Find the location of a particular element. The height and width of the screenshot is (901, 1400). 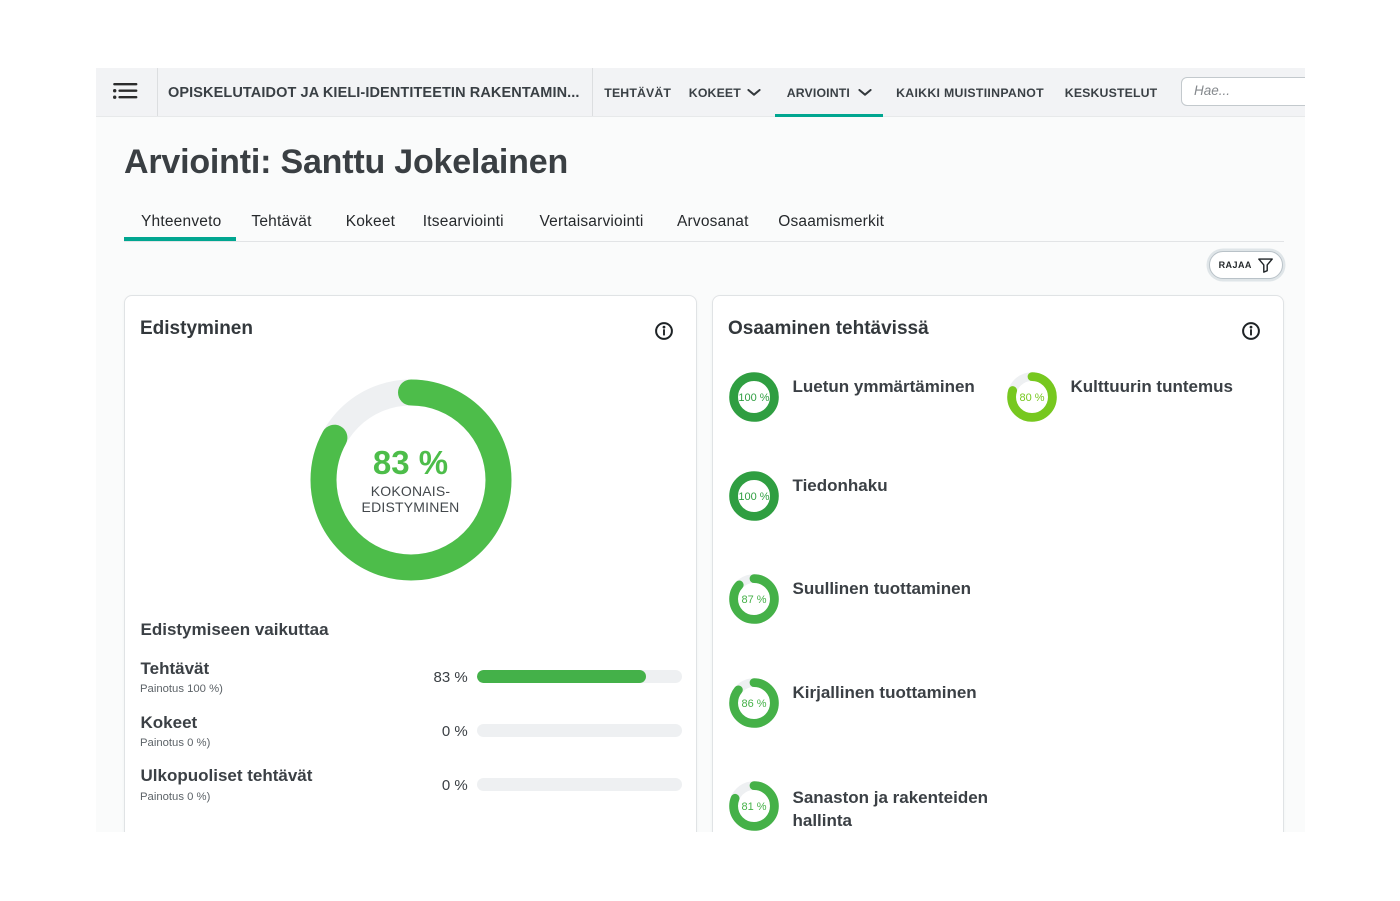

svg-text: 86 % is located at coordinates (753, 704).